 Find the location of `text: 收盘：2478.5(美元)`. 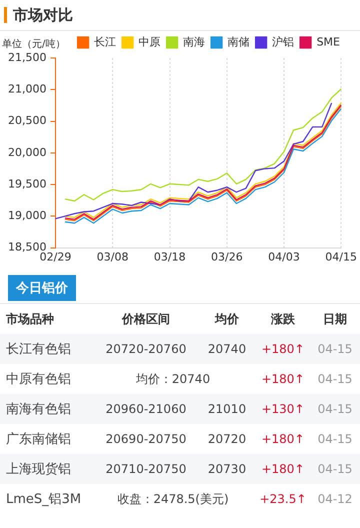

text: 收盘：2478.5(美元) is located at coordinates (173, 499).